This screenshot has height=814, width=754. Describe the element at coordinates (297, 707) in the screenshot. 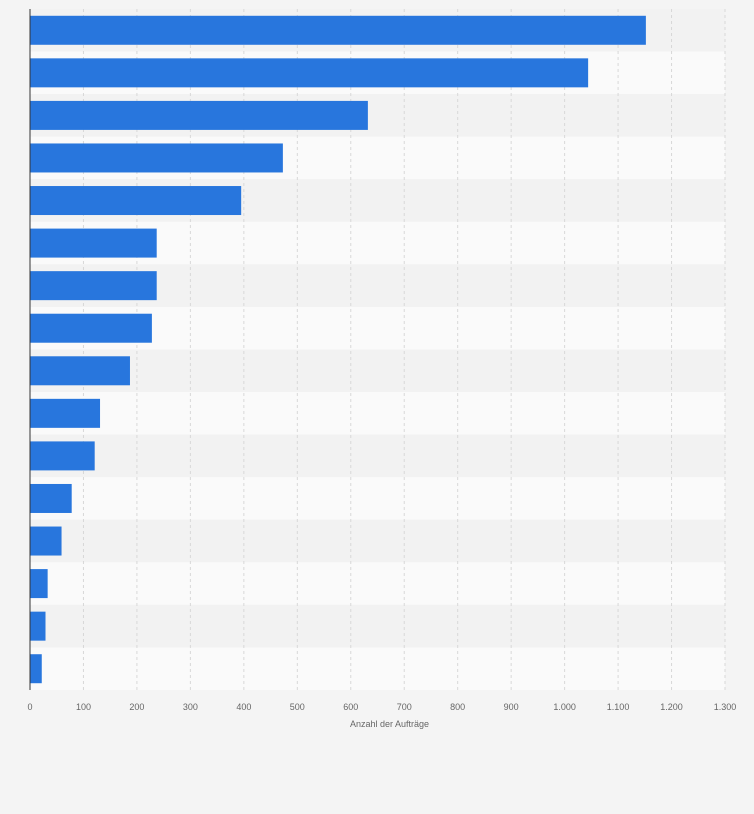

I see `x-tick-label: 500` at that location.